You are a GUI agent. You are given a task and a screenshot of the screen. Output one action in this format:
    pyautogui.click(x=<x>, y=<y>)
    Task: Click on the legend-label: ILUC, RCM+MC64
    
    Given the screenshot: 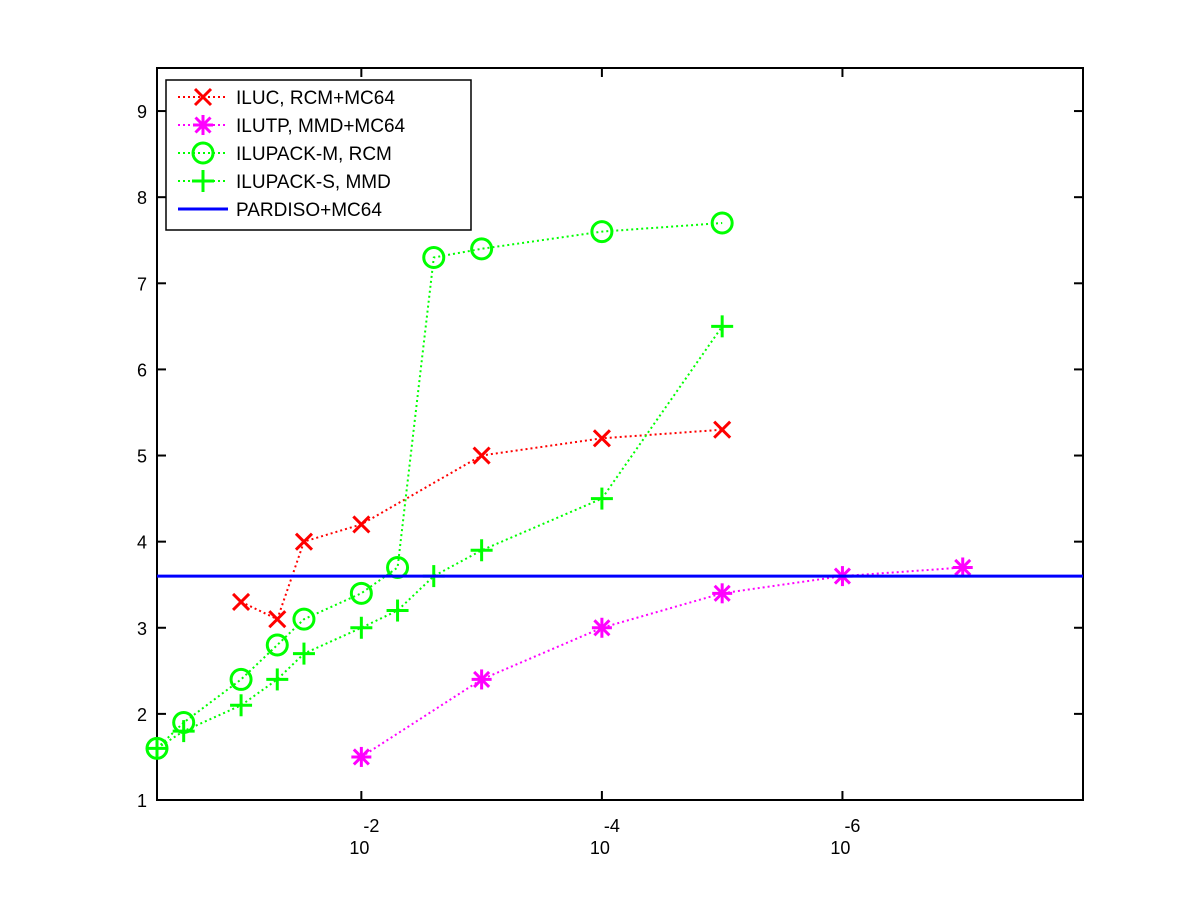 What is the action you would take?
    pyautogui.click(x=315, y=98)
    